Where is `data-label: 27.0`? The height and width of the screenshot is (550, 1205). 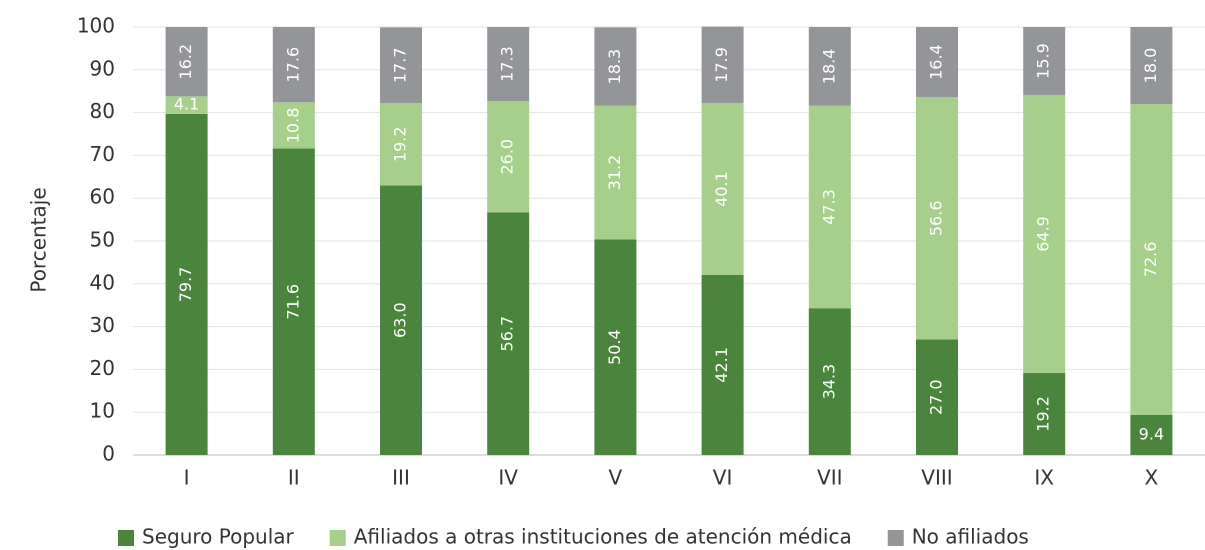 data-label: 27.0 is located at coordinates (936, 397).